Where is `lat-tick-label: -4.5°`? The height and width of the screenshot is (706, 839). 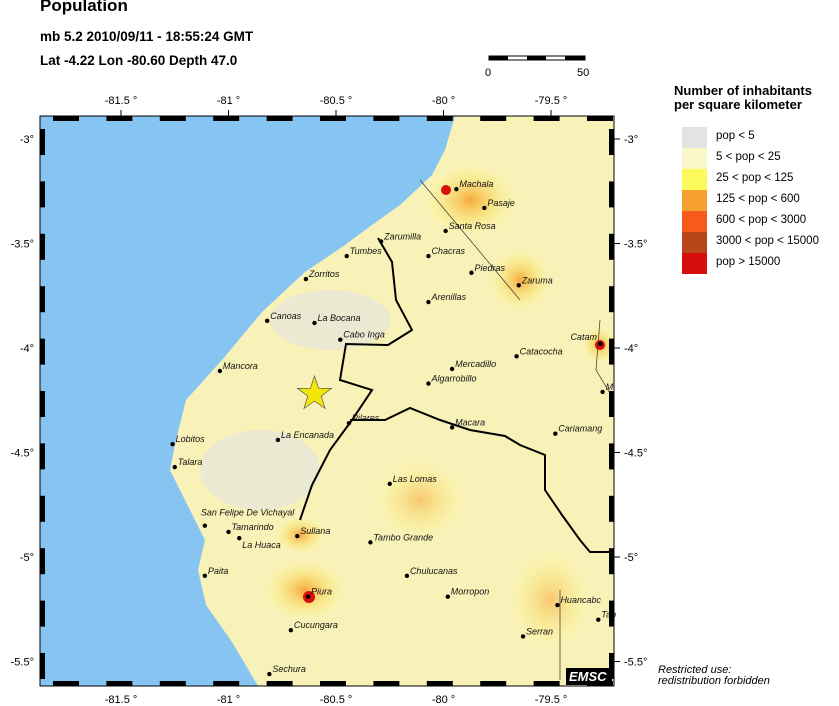 lat-tick-label: -4.5° is located at coordinates (22, 454).